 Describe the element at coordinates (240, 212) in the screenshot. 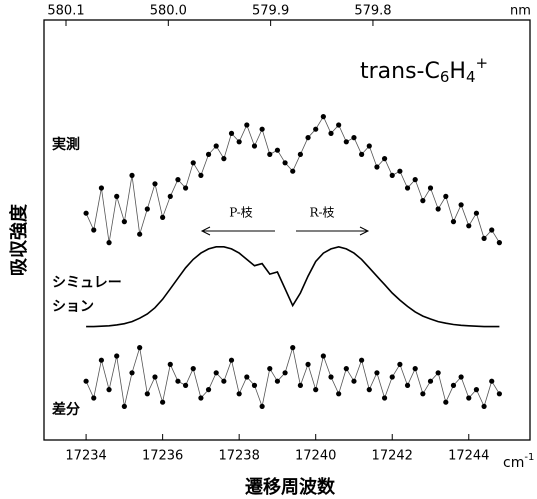

I see `branch-label: P-枝` at that location.